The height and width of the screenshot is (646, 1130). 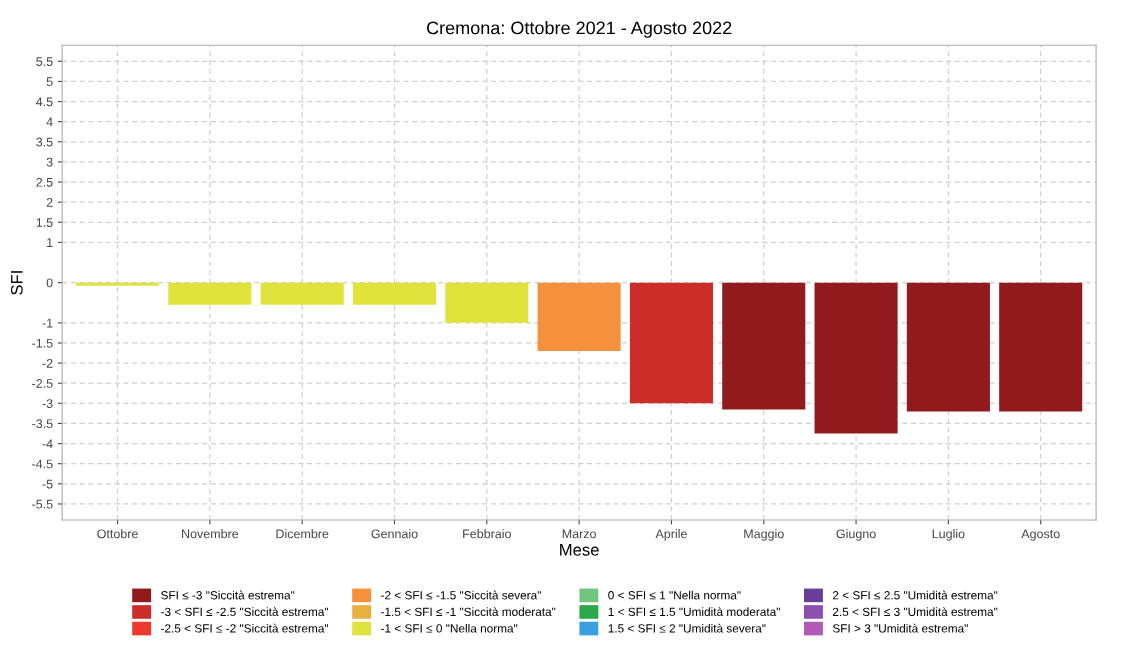 What do you see at coordinates (449, 628) in the screenshot?
I see `legend-label: -1 < SFI ≤ 0 "Nella norma"` at bounding box center [449, 628].